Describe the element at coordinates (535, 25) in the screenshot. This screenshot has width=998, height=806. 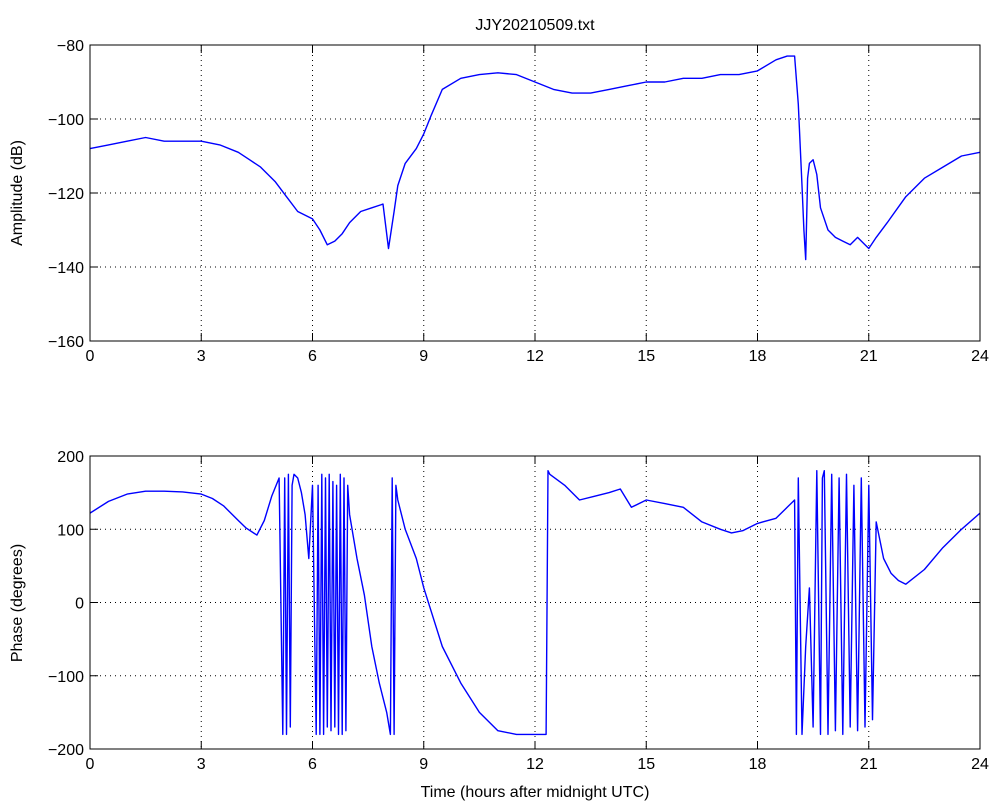
I see `chart-title: JJY20210509.txt` at that location.